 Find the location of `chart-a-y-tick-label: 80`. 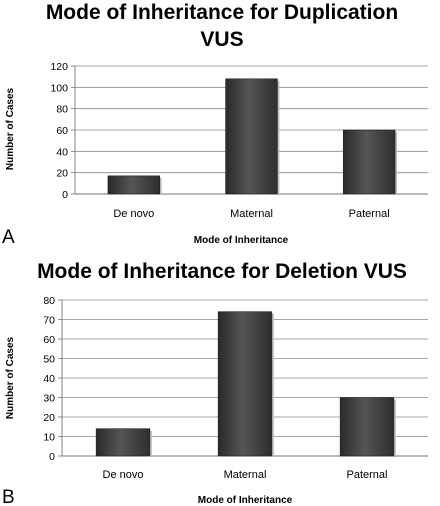

chart-a-y-tick-label: 80 is located at coordinates (62, 110).